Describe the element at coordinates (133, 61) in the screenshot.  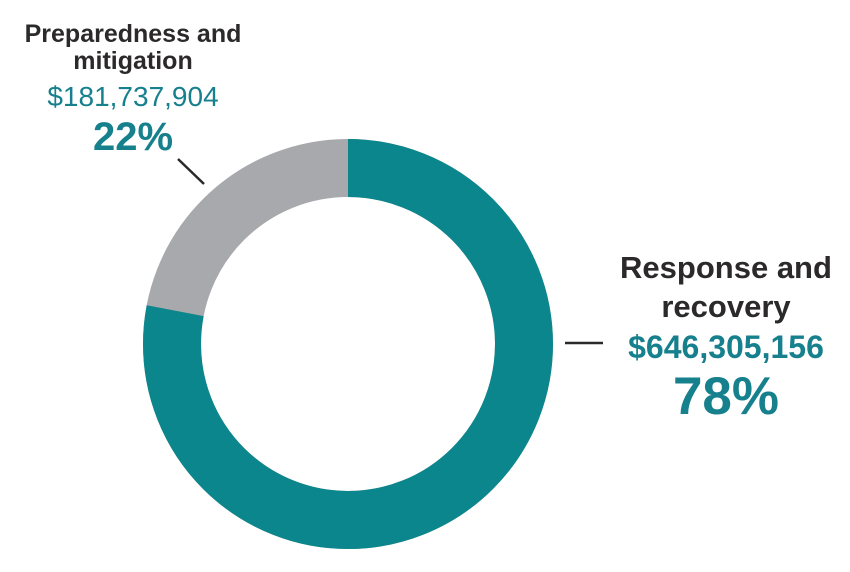
I see `slice-label-preparedness-line2: mitigation` at that location.